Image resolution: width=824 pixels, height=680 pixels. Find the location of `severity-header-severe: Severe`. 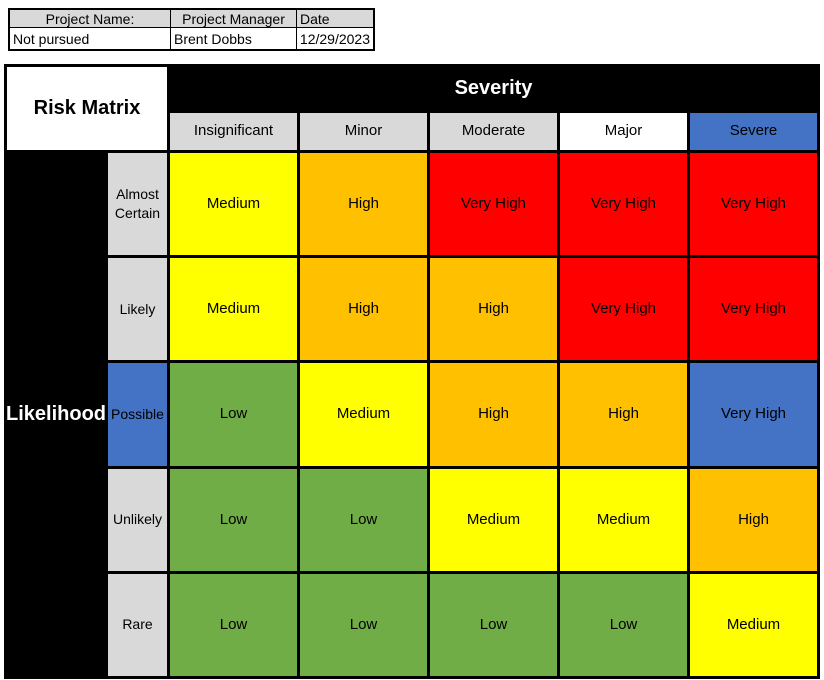

severity-header-severe: Severe is located at coordinates (753, 131).